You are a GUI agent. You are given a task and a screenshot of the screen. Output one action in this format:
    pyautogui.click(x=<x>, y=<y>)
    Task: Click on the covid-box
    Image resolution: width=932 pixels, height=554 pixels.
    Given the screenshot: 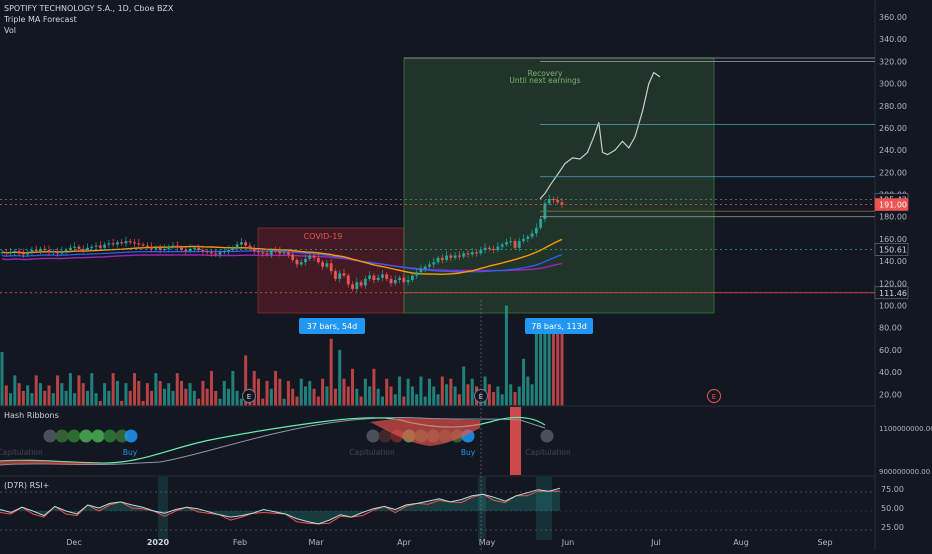 What is the action you would take?
    pyautogui.click(x=331, y=270)
    